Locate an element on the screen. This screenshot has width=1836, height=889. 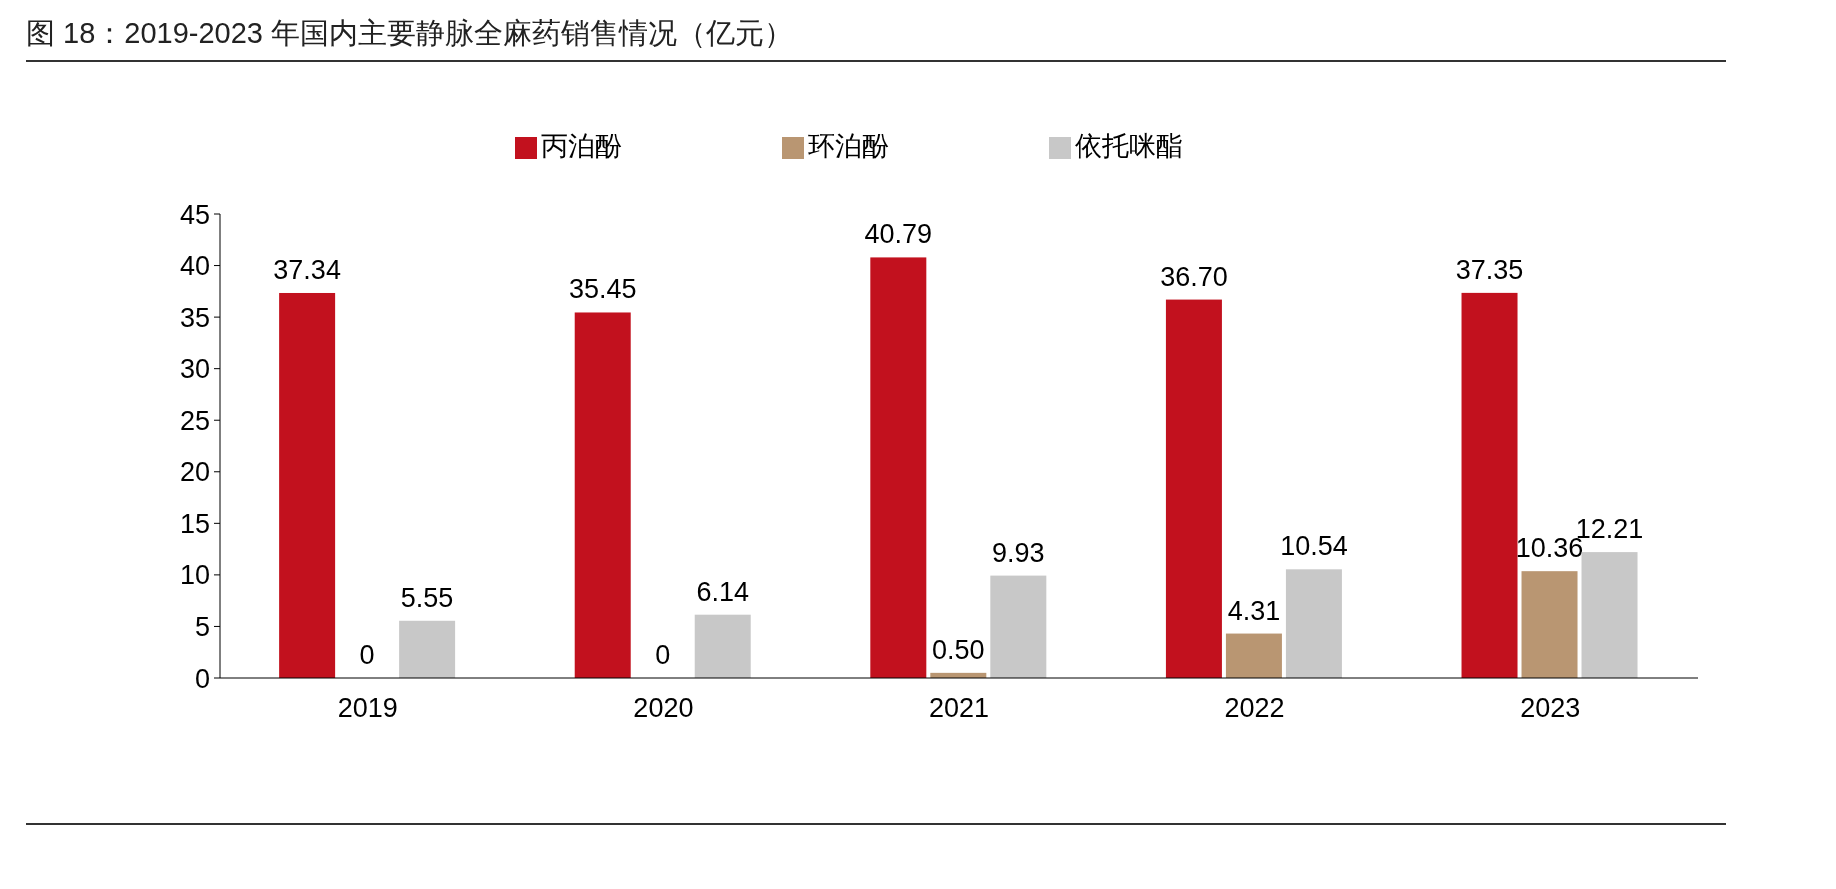
y-tick-label: 25 is located at coordinates (194, 420).